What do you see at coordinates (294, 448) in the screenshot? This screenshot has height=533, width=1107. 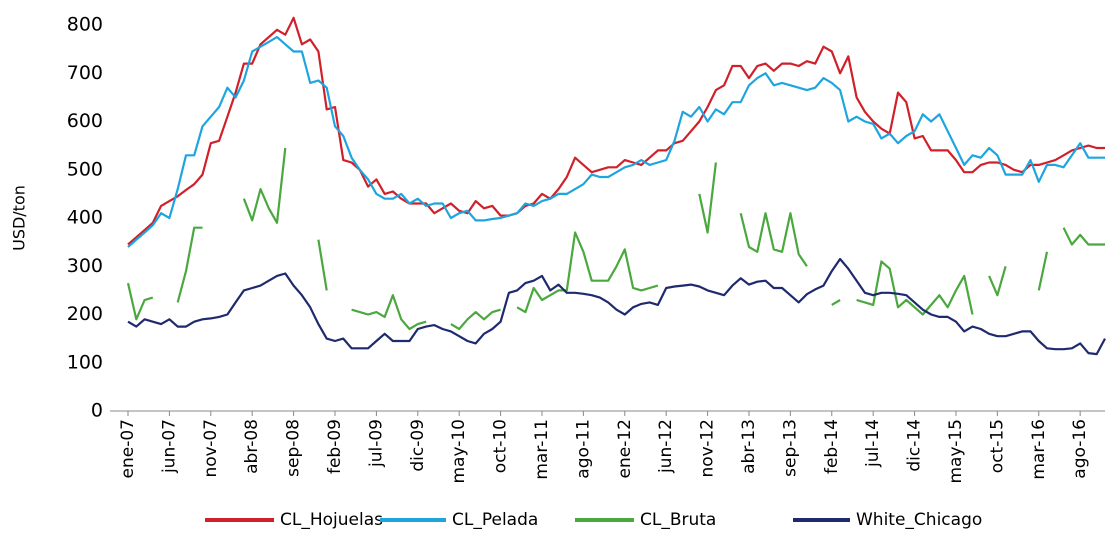 I see `x-tick-label: sep-08` at bounding box center [294, 448].